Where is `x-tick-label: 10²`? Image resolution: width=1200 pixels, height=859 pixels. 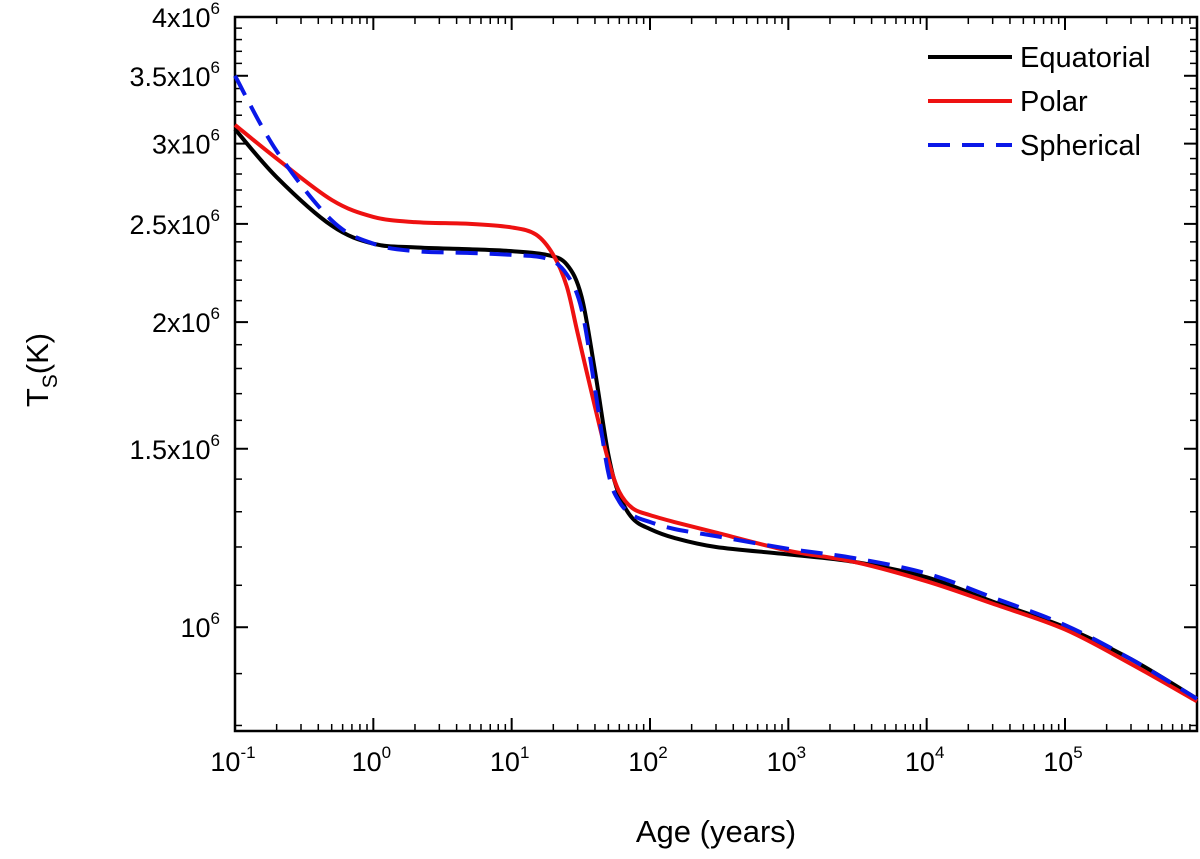 x-tick-label: 10² is located at coordinates (648, 760).